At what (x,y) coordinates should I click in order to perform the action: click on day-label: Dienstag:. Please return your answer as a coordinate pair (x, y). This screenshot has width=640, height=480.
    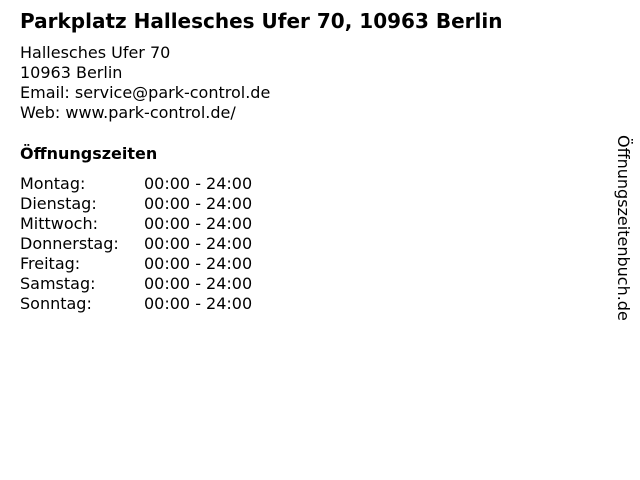
    Looking at the image, I should click on (58, 203).